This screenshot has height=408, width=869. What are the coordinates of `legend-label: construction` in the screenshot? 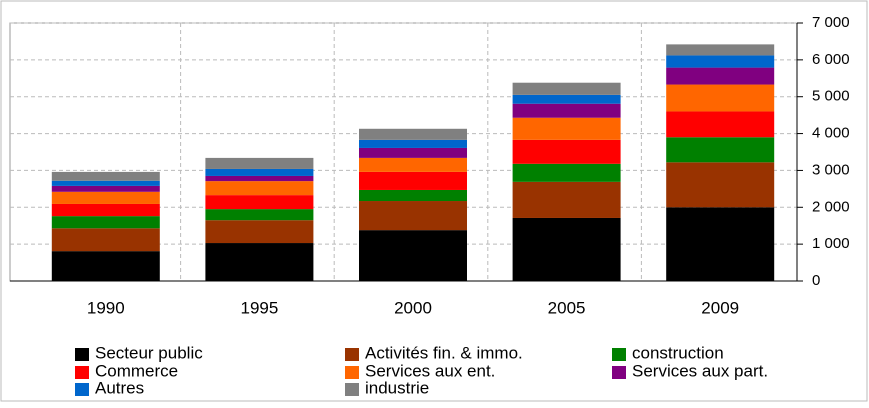 It's located at (678, 352).